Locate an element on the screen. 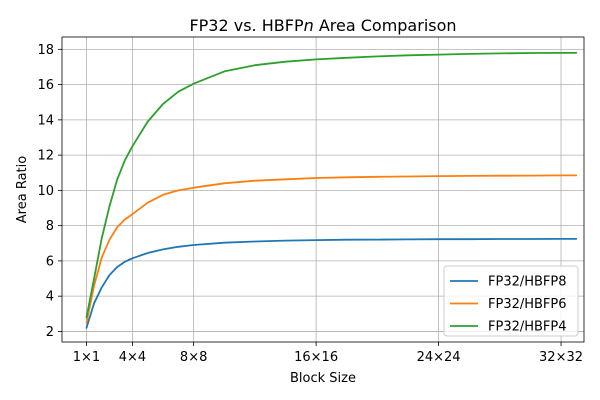  y-axis-ticks: 2 4 6 8 10 12 14 16 18 is located at coordinates (49, 191).